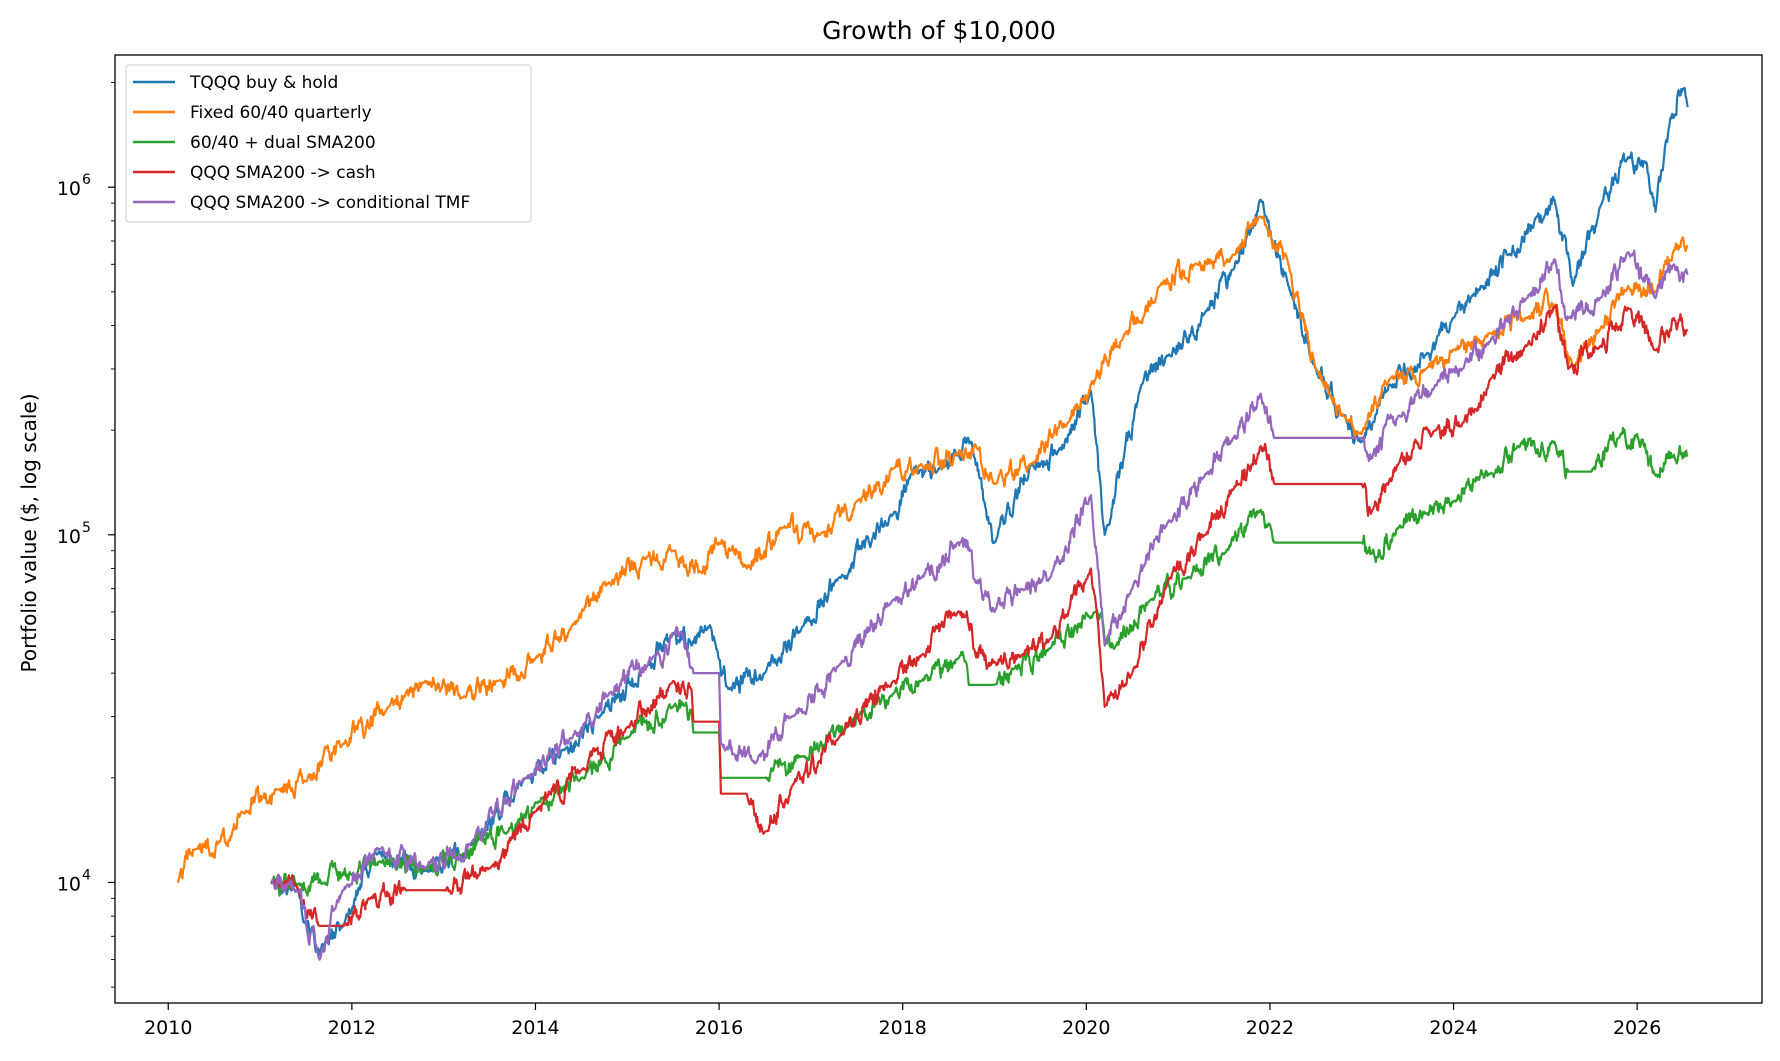 The height and width of the screenshot is (1061, 1780). What do you see at coordinates (283, 173) in the screenshot?
I see `legend-label: QQQ SMA200 -> cash` at bounding box center [283, 173].